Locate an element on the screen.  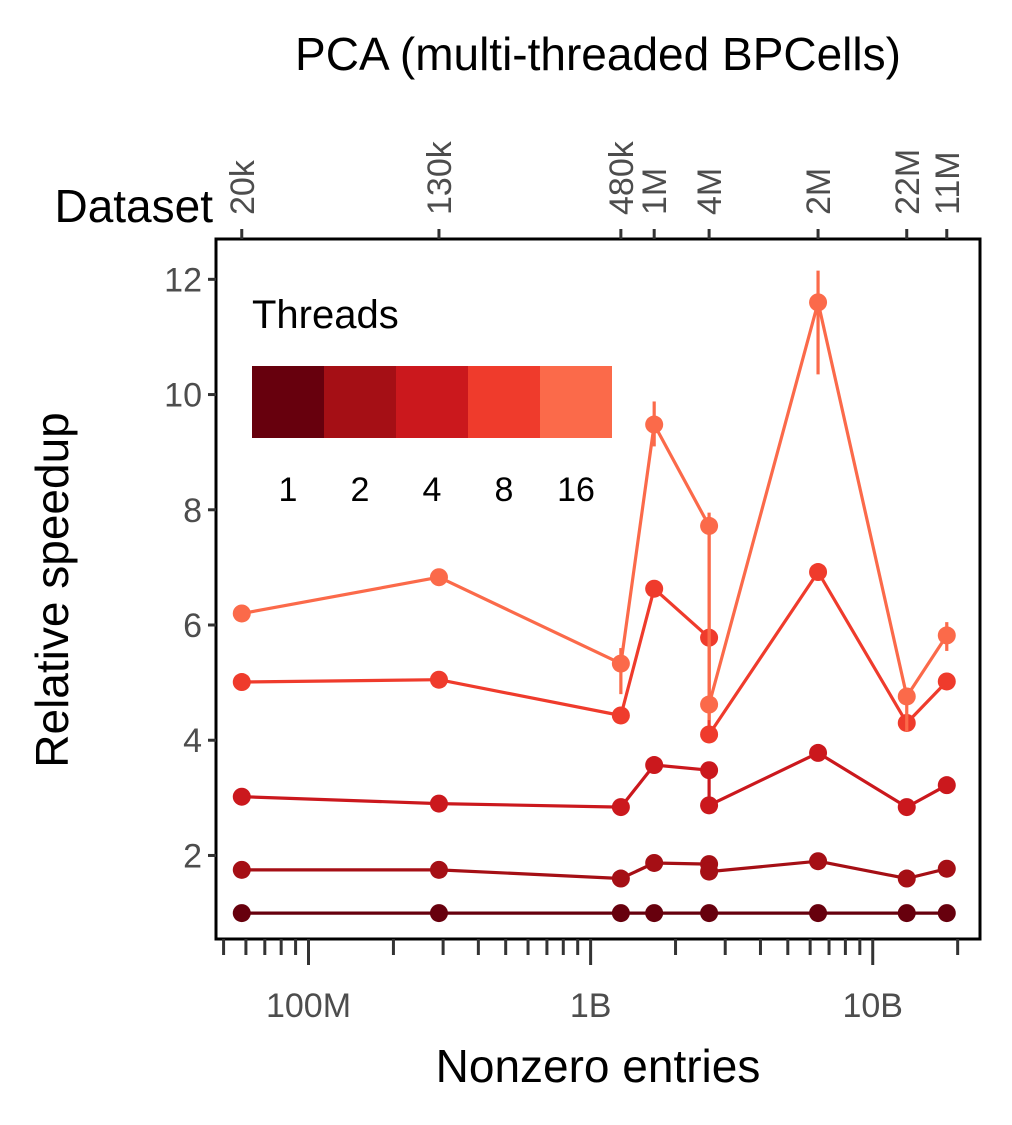
dataset-label: 1M is located at coordinates (655, 191).